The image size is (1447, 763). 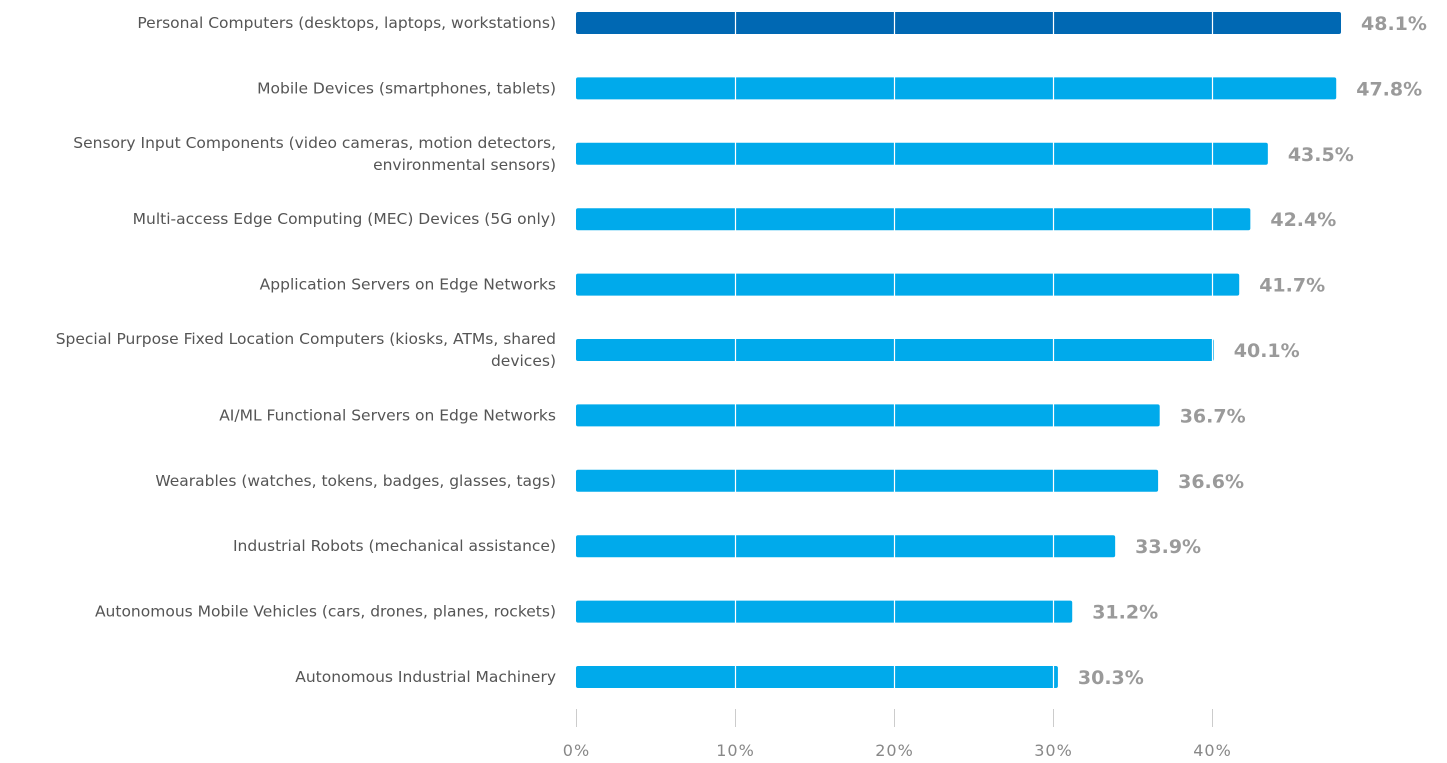 What do you see at coordinates (523, 361) in the screenshot?
I see `category-label-line: devices)` at bounding box center [523, 361].